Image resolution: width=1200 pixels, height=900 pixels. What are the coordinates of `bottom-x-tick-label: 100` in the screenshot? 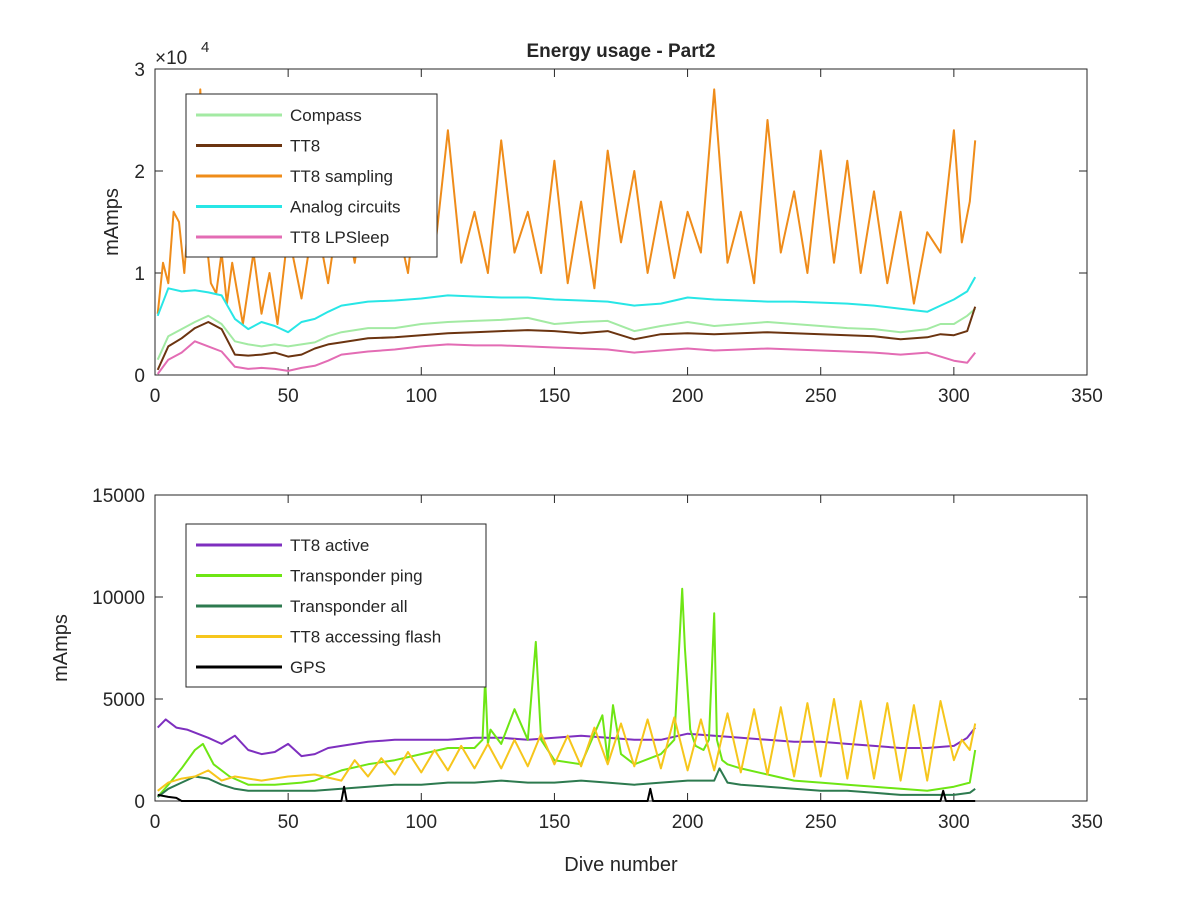 It's located at (421, 822).